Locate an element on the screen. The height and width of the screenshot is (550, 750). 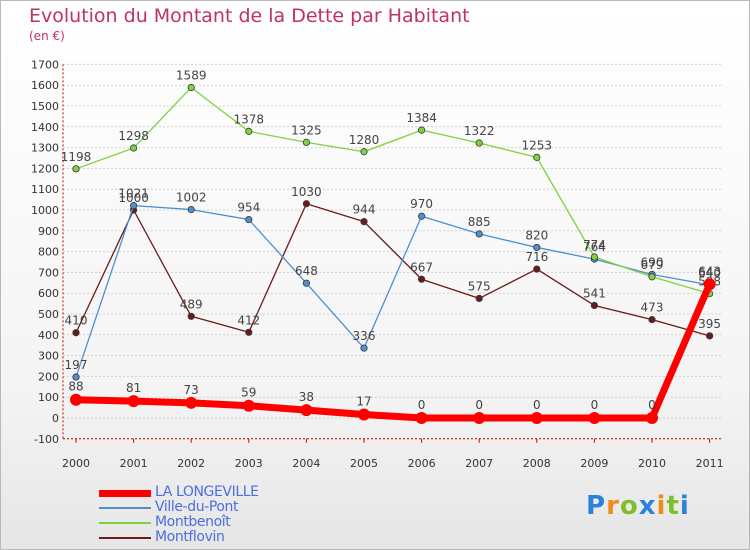
data-label: 1021 is located at coordinates (133, 194).